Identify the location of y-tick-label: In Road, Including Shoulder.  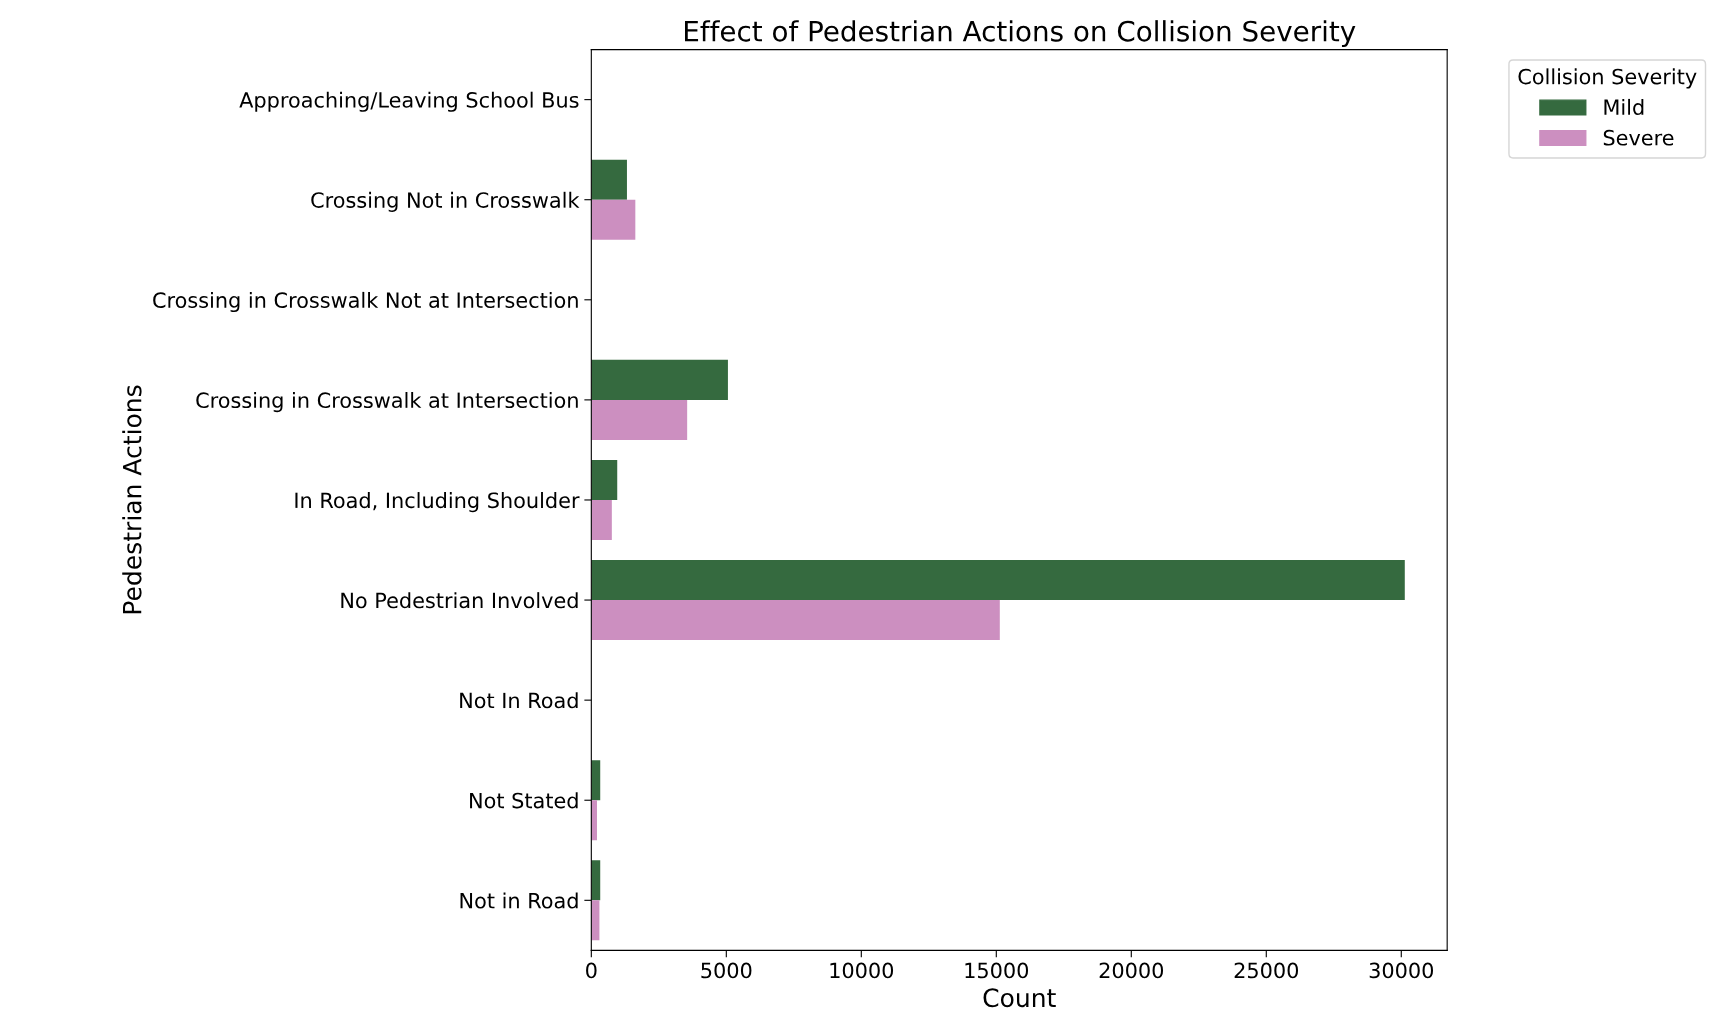
(437, 502).